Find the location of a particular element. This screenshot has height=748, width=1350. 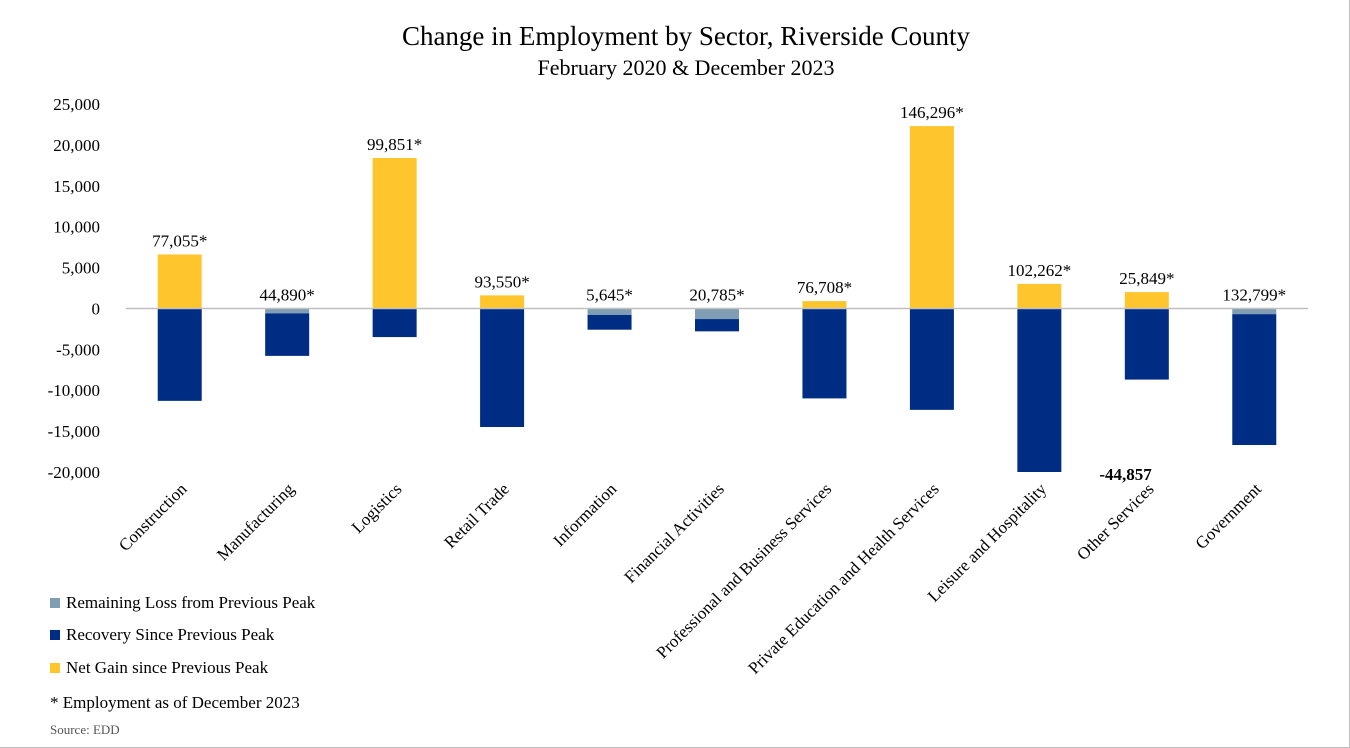

legend-label: Recovery Since Previous Peak is located at coordinates (170, 634).